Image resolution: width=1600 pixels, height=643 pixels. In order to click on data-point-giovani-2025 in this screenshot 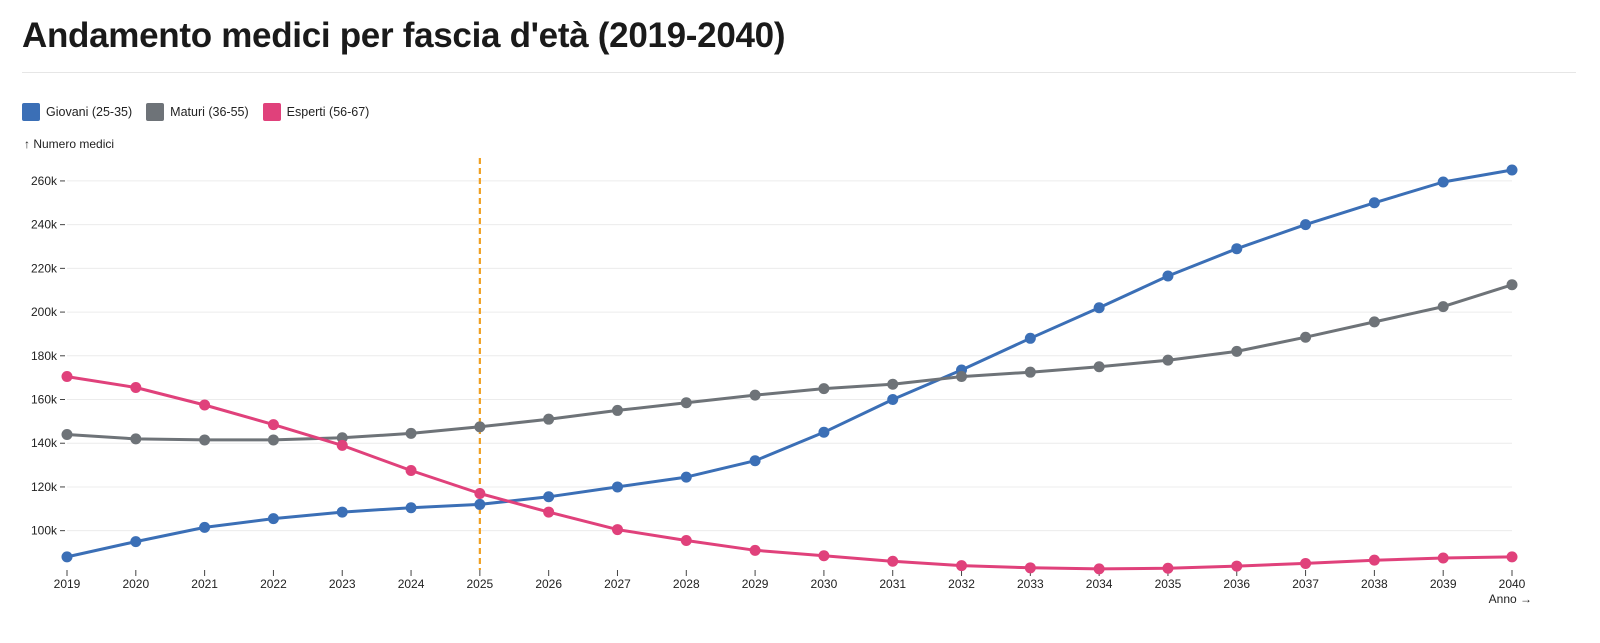, I will do `click(480, 504)`.